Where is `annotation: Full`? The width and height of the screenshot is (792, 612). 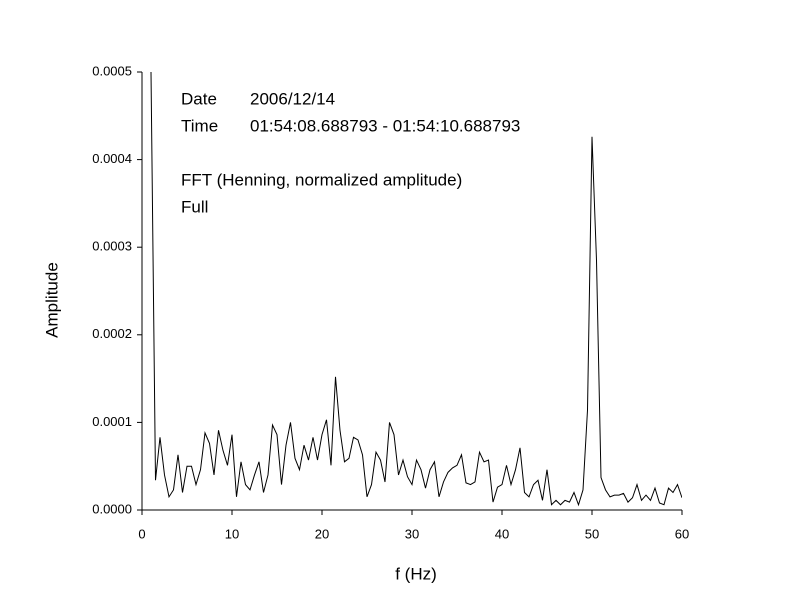
annotation: Full is located at coordinates (194, 206).